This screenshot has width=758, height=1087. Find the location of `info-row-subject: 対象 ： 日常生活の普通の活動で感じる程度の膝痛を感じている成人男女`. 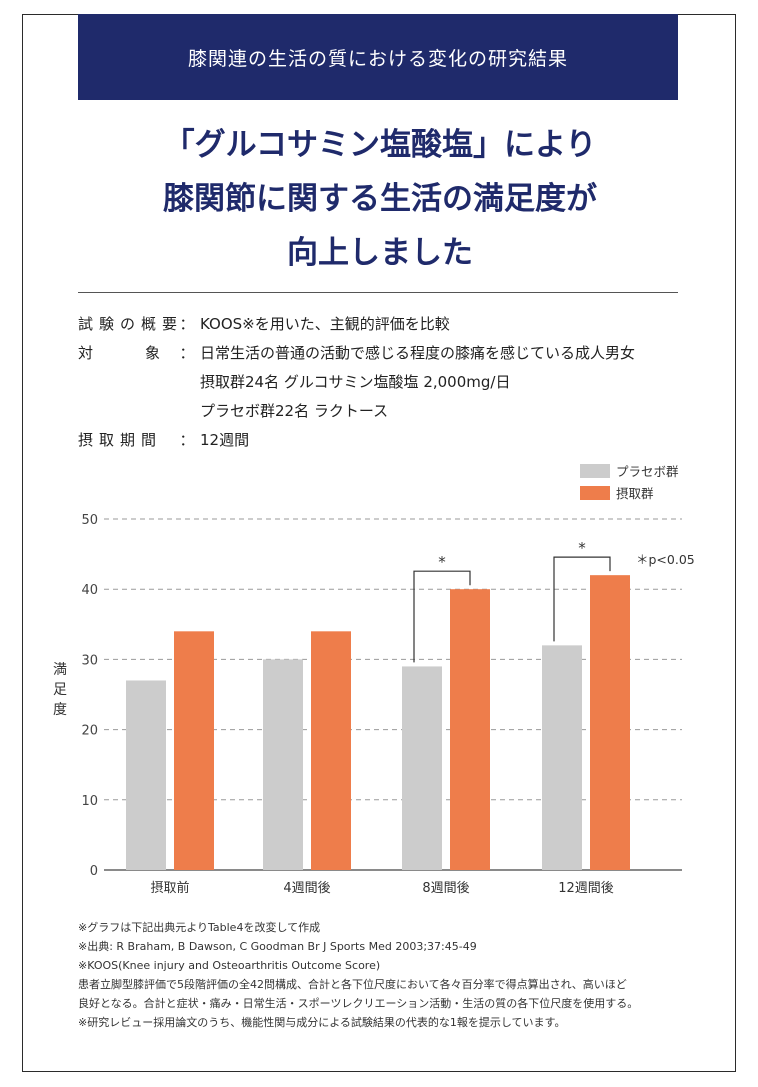

info-row-subject: 対象 ： 日常生活の普通の活動で感じる程度の膝痛を感じている成人男女 is located at coordinates (388, 353).